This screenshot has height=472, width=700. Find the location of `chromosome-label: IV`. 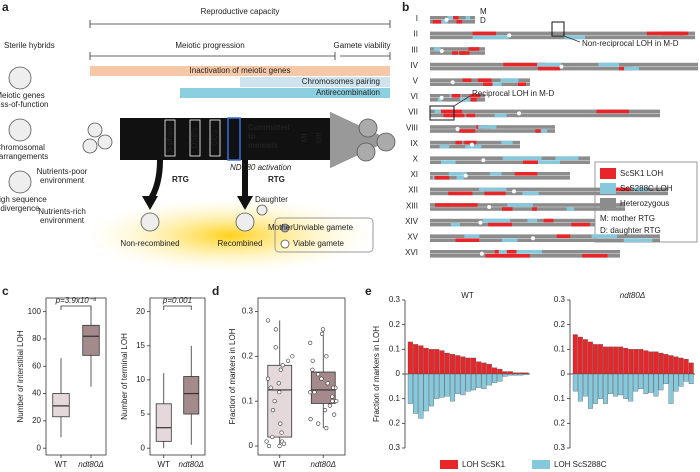

chromosome-label: IV is located at coordinates (414, 65).